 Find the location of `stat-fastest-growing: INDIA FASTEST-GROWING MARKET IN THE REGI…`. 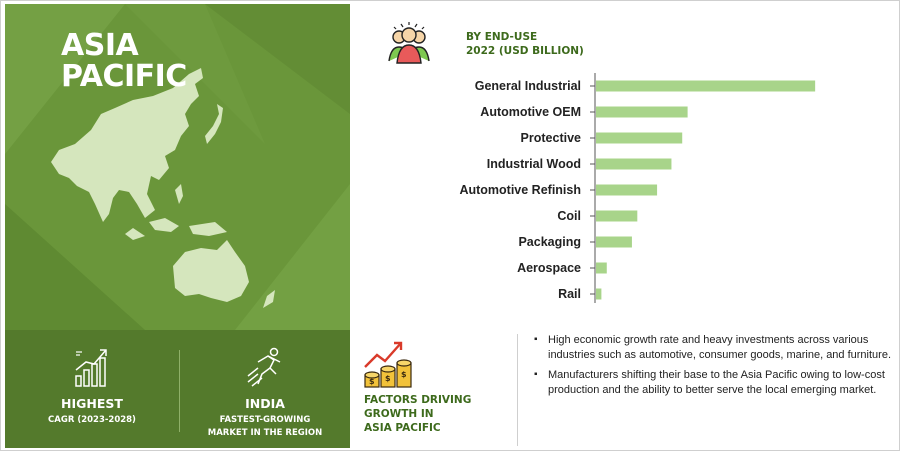

stat-fastest-growing: INDIA FASTEST-GROWING MARKET IN THE REGI… is located at coordinates (265, 389).